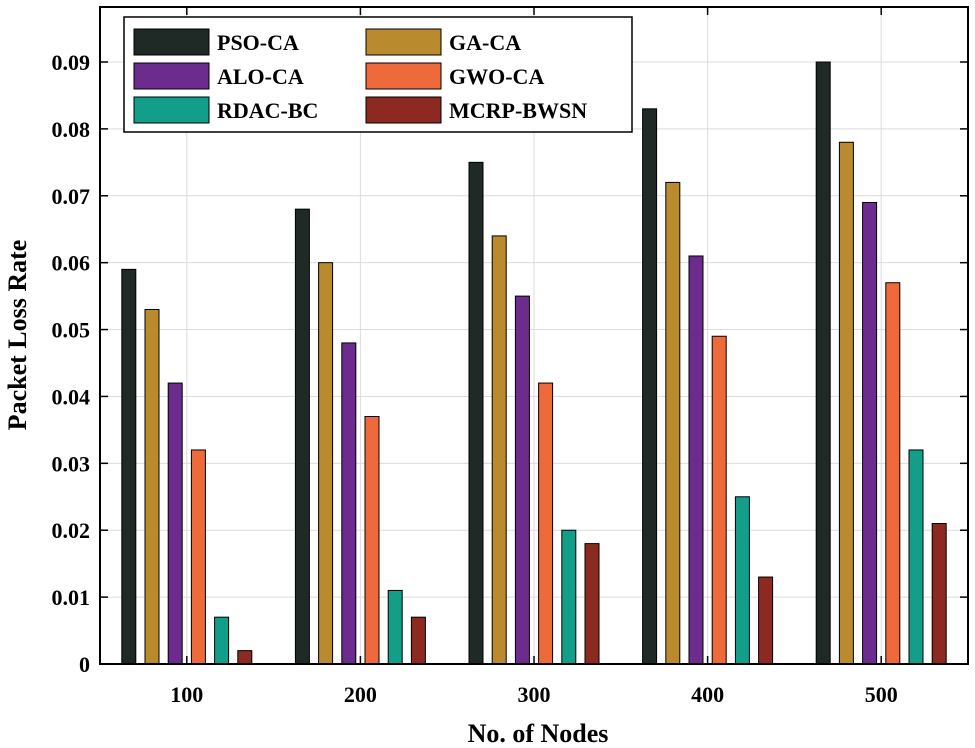 Image resolution: width=975 pixels, height=748 pixels. What do you see at coordinates (171, 76) in the screenshot?
I see `legend-swatch-alo-ca` at bounding box center [171, 76].